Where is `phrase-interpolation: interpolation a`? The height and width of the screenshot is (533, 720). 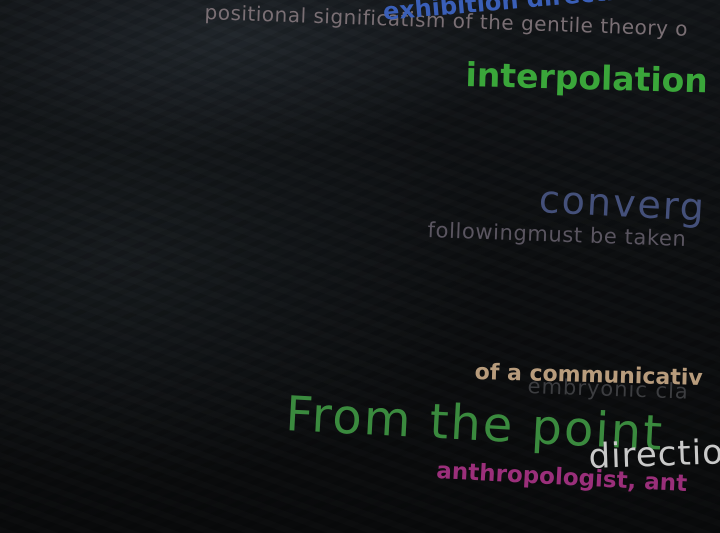 phrase-interpolation: interpolation a is located at coordinates (592, 78).